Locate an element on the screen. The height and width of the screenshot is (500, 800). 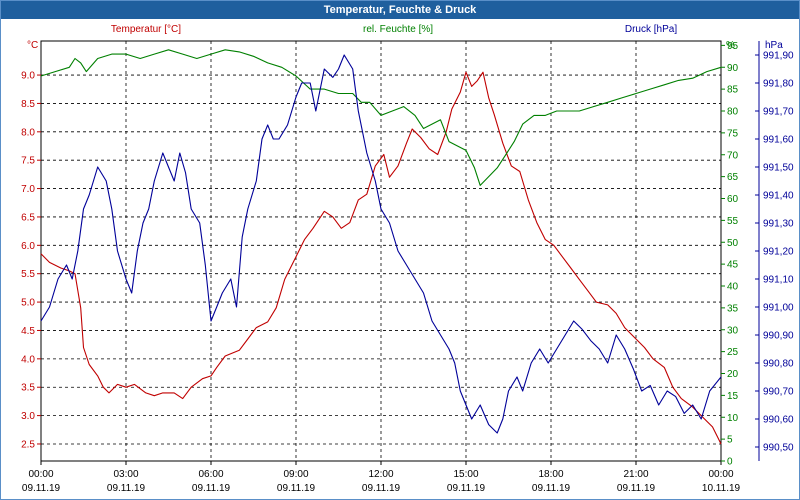
tick-label-left: 5.0 is located at coordinates (28, 303).